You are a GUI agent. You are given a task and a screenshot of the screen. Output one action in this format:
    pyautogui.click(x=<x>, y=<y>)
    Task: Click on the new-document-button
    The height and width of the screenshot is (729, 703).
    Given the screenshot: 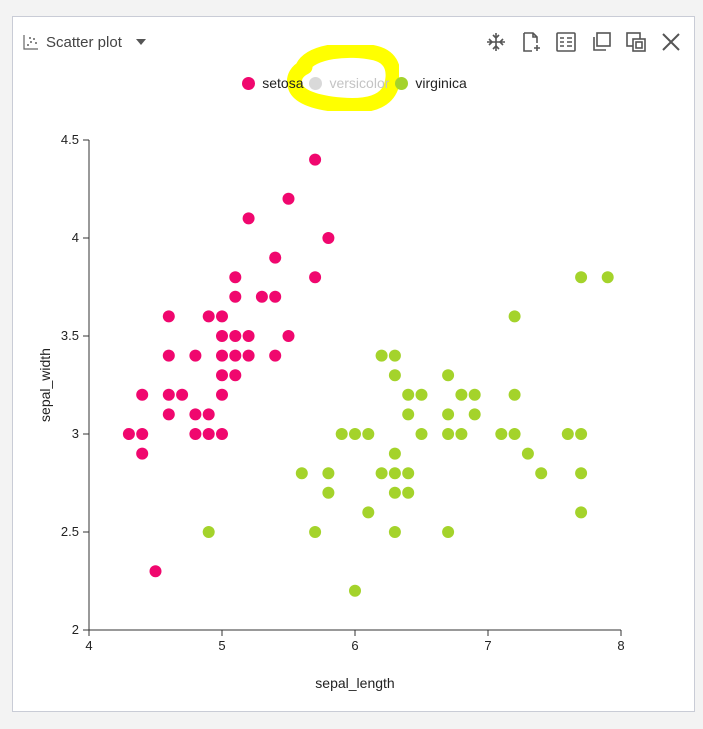 What is the action you would take?
    pyautogui.click(x=531, y=42)
    